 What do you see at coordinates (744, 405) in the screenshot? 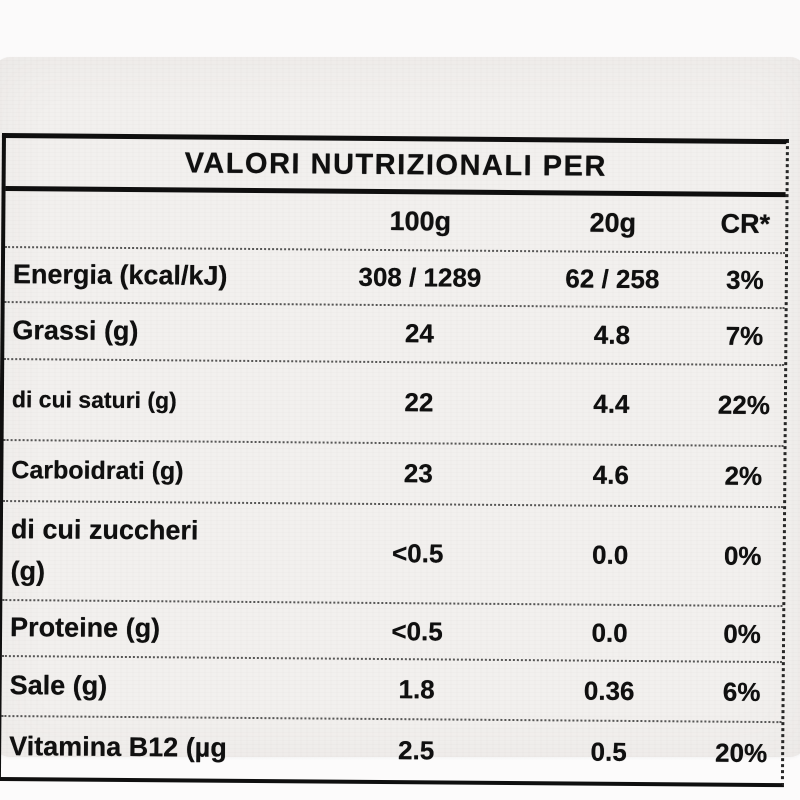
I see `value-cr-percent: 22%` at bounding box center [744, 405].